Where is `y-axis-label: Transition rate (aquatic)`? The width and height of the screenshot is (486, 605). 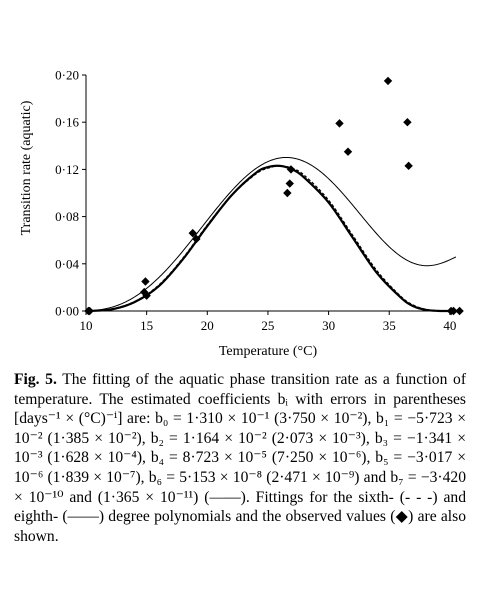 y-axis-label: Transition rate (aquatic) is located at coordinates (26, 167).